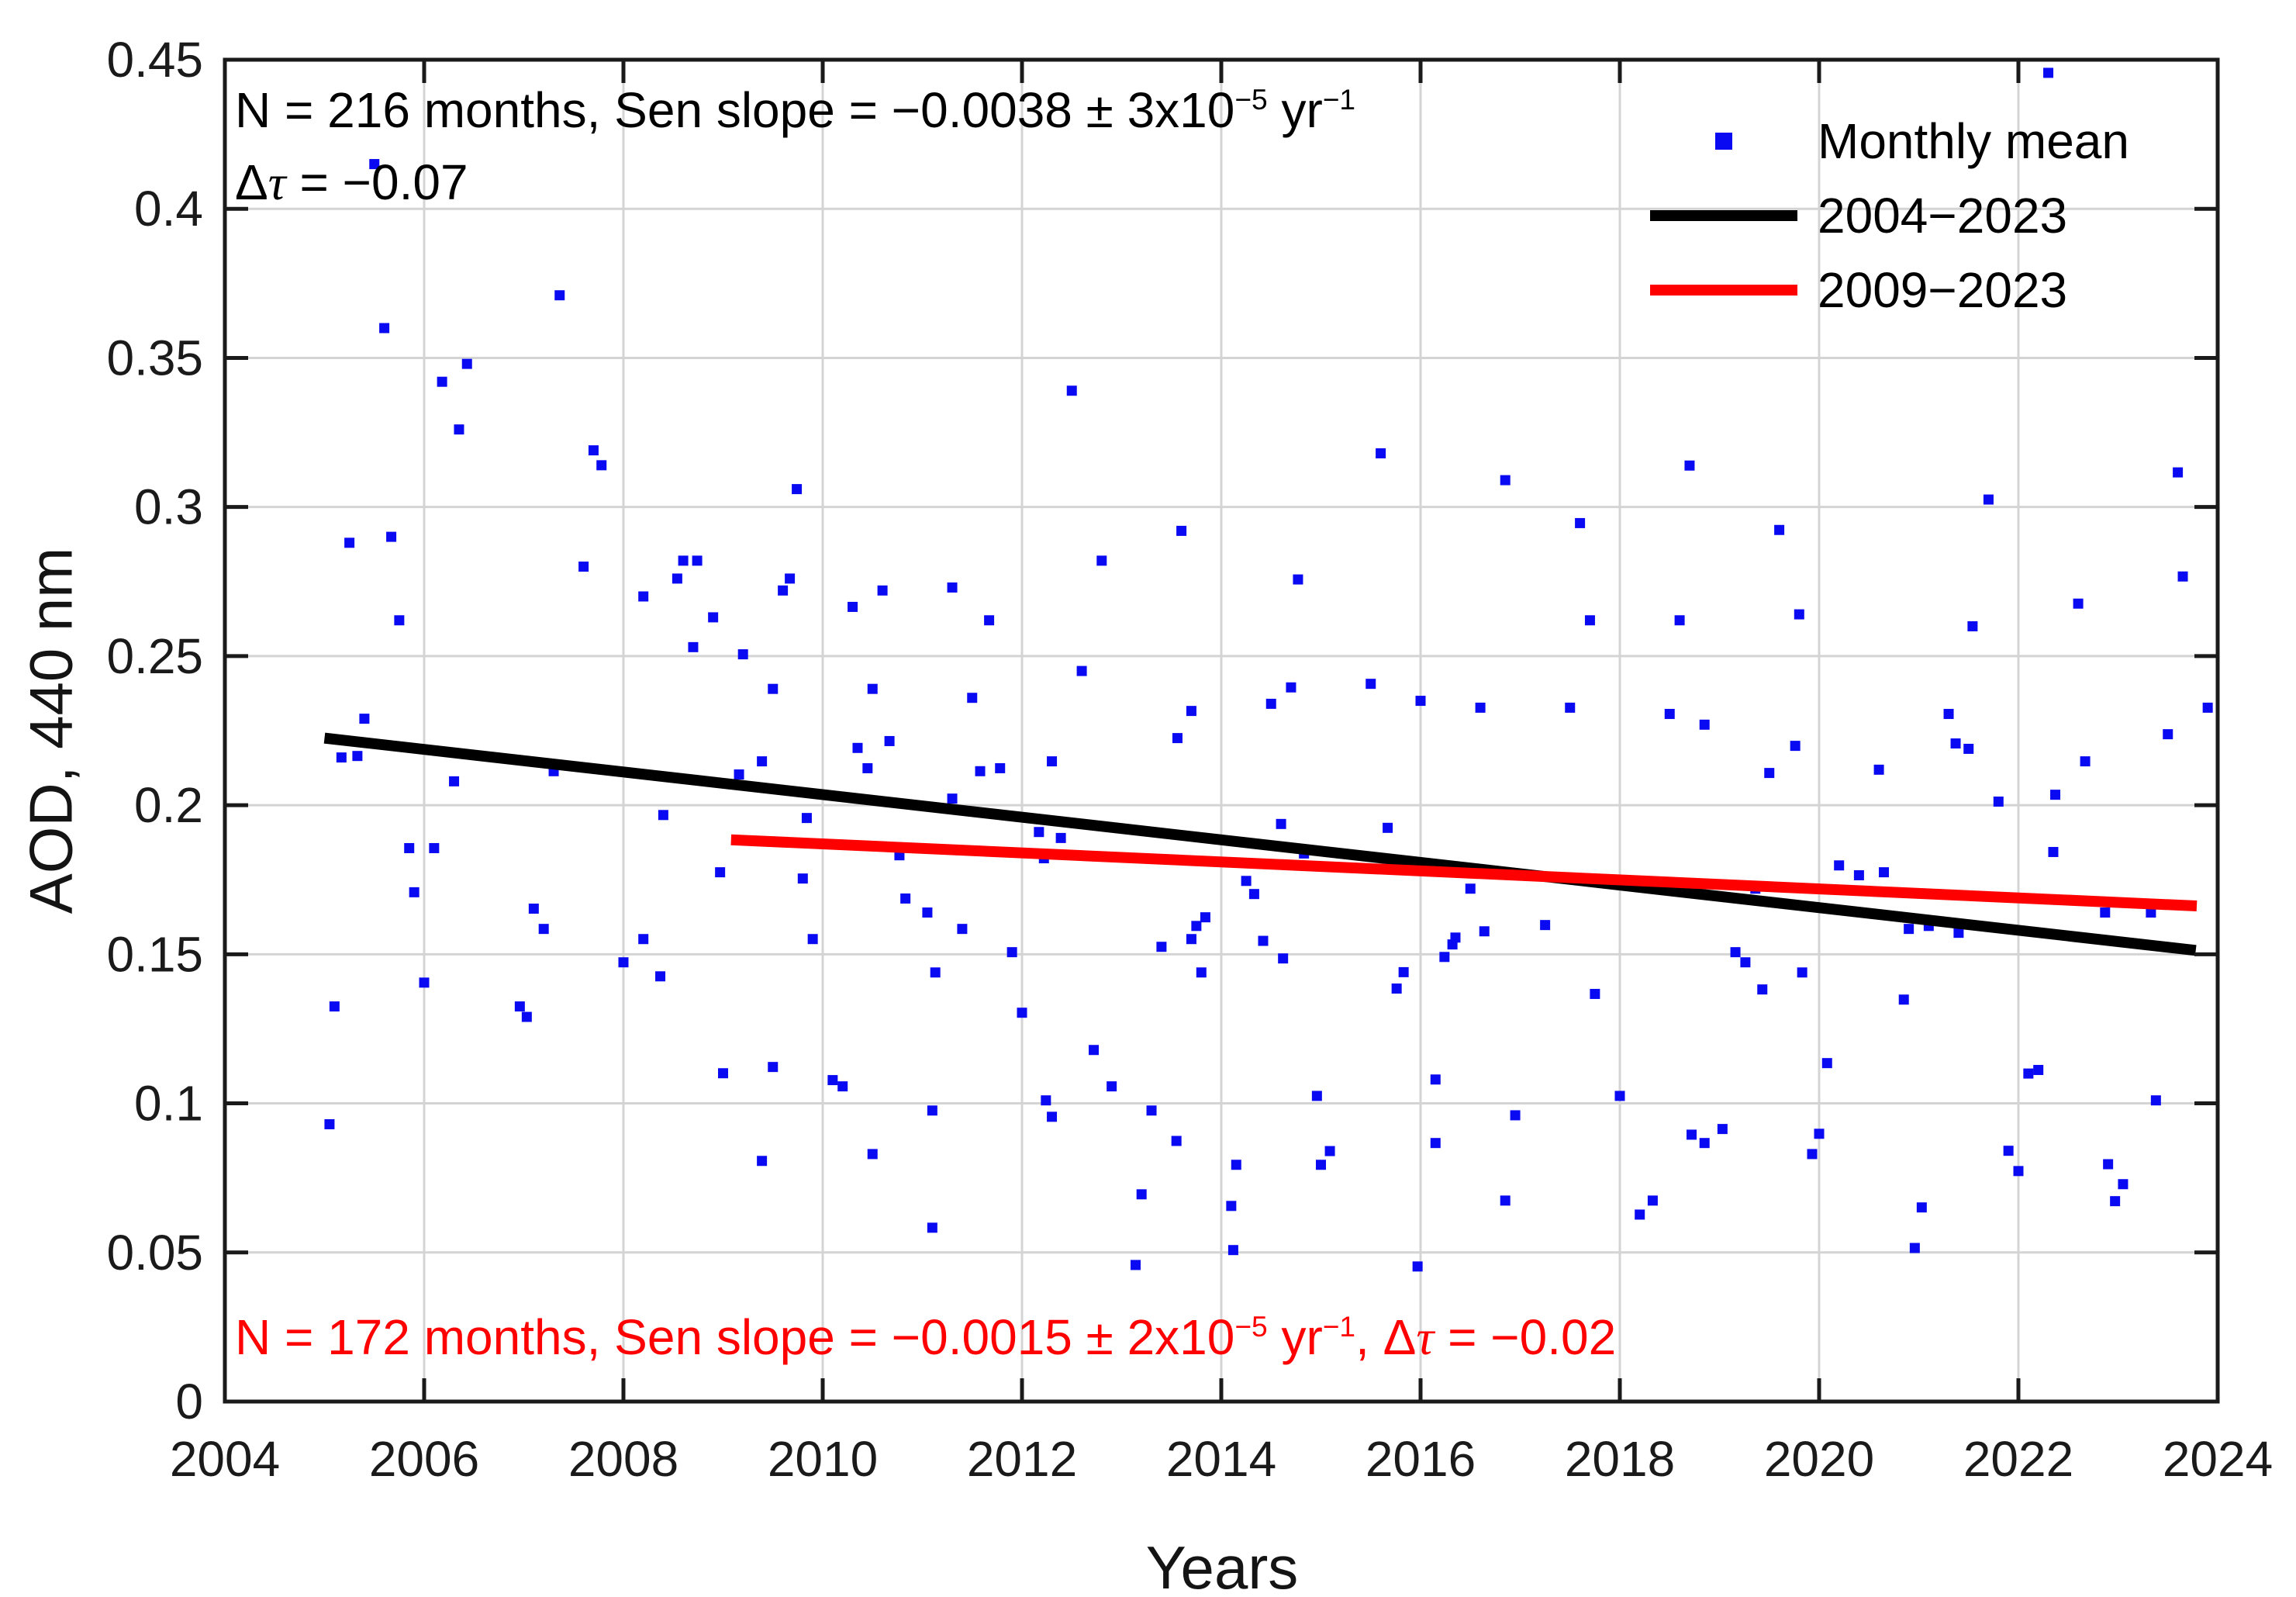 The width and height of the screenshot is (2296, 1597). What do you see at coordinates (154, 357) in the screenshot?
I see `y-tick-label: 0.35` at bounding box center [154, 357].